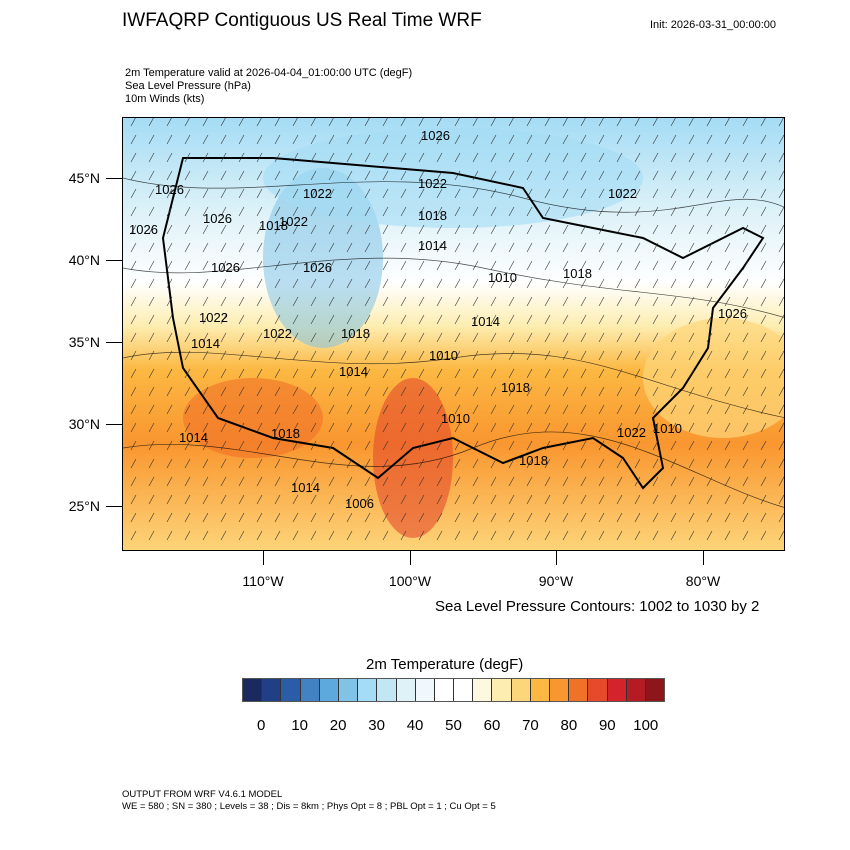 The height and width of the screenshot is (850, 850). Describe the element at coordinates (713, 25) in the screenshot. I see `init-time: Init: 2026-03-31_00:00:00` at that location.